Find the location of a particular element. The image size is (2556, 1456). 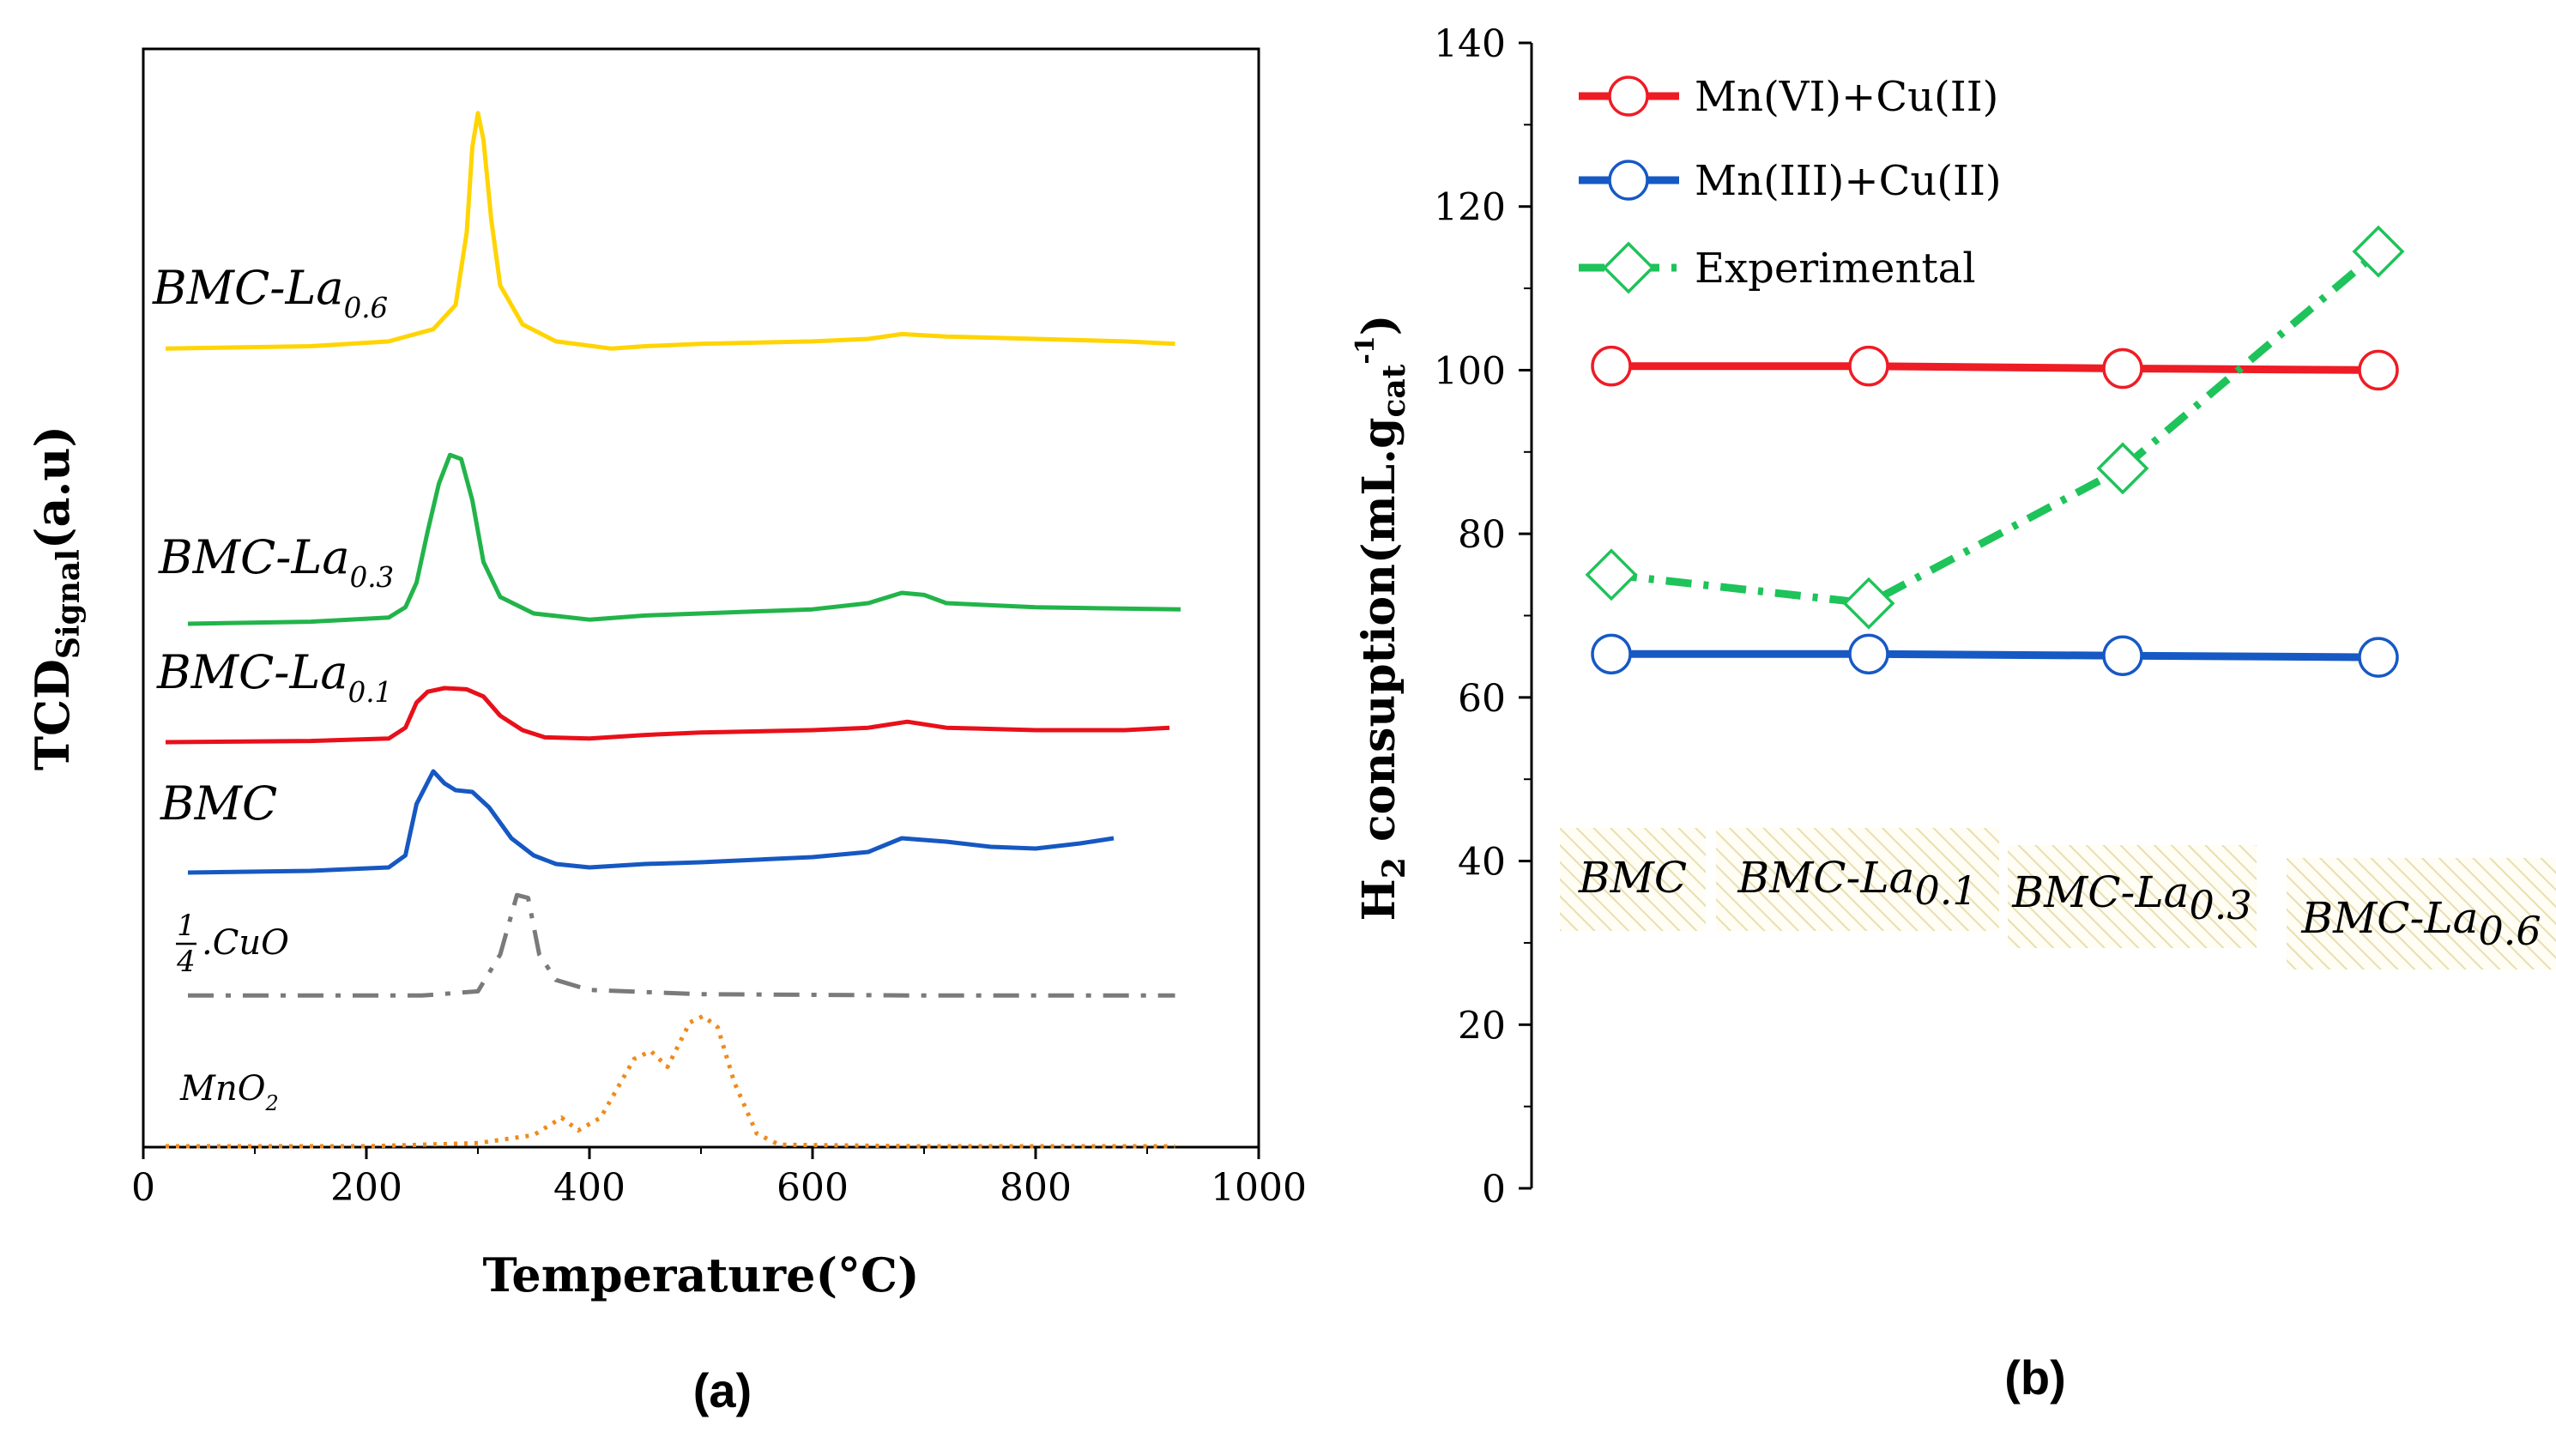

series-line-BMC-La0.1 is located at coordinates (667, 716).